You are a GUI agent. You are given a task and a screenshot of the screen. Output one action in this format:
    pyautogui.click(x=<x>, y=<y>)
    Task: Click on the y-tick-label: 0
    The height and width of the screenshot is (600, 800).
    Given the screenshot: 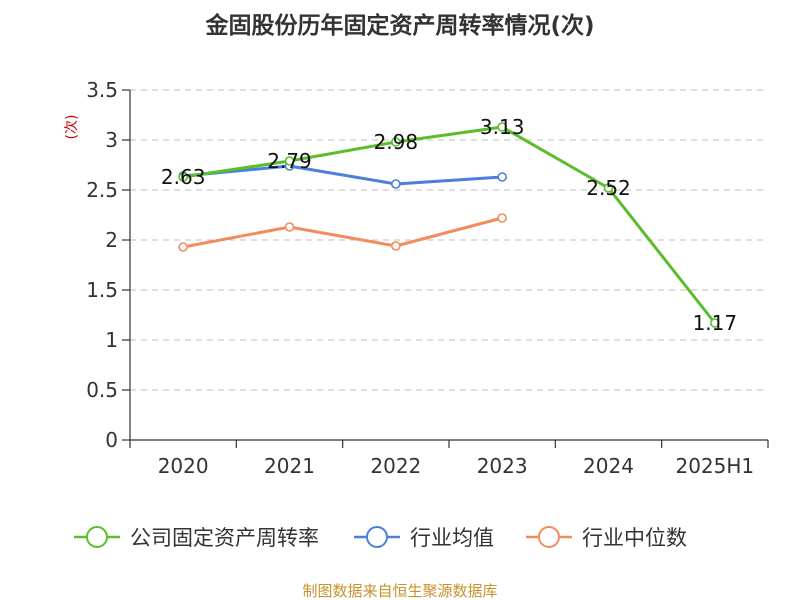 What is the action you would take?
    pyautogui.click(x=111, y=440)
    